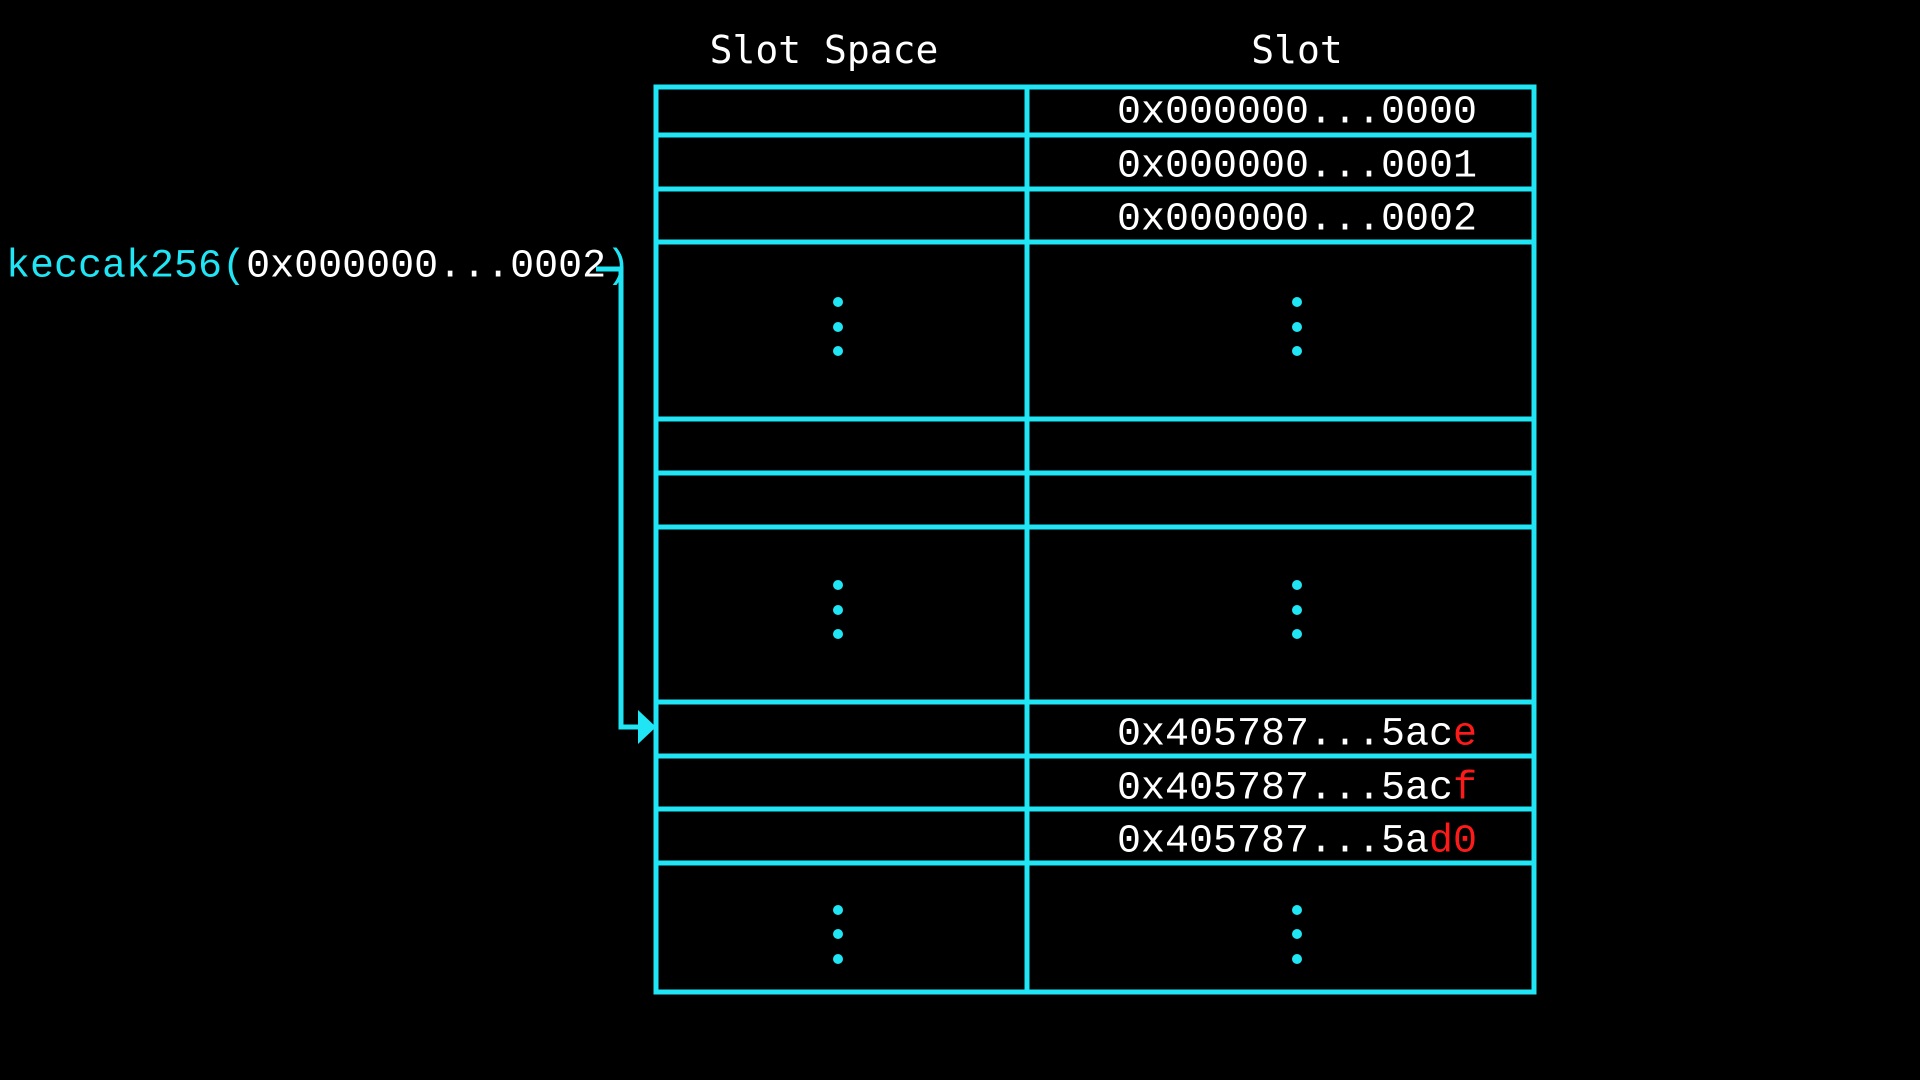 This screenshot has width=1920, height=1080. I want to click on keccak-expression: keccak256(0x000000...0002), so click(318, 267).